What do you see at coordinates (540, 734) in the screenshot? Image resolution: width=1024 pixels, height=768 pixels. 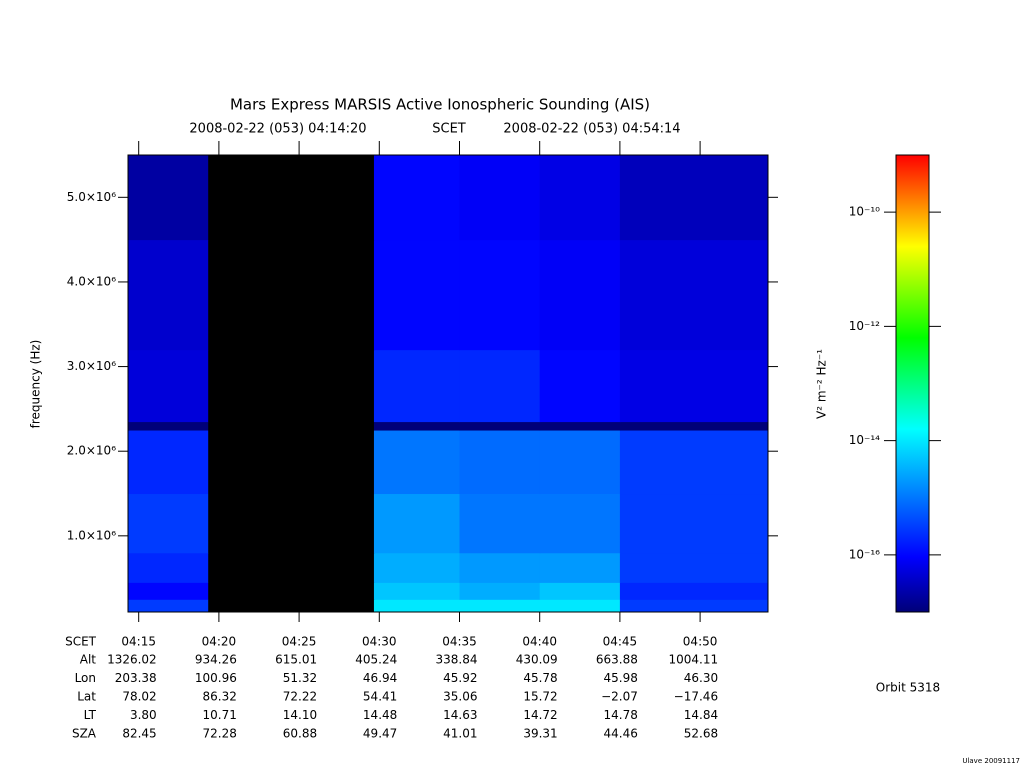 I see `ephemeris-value: 39.31` at bounding box center [540, 734].